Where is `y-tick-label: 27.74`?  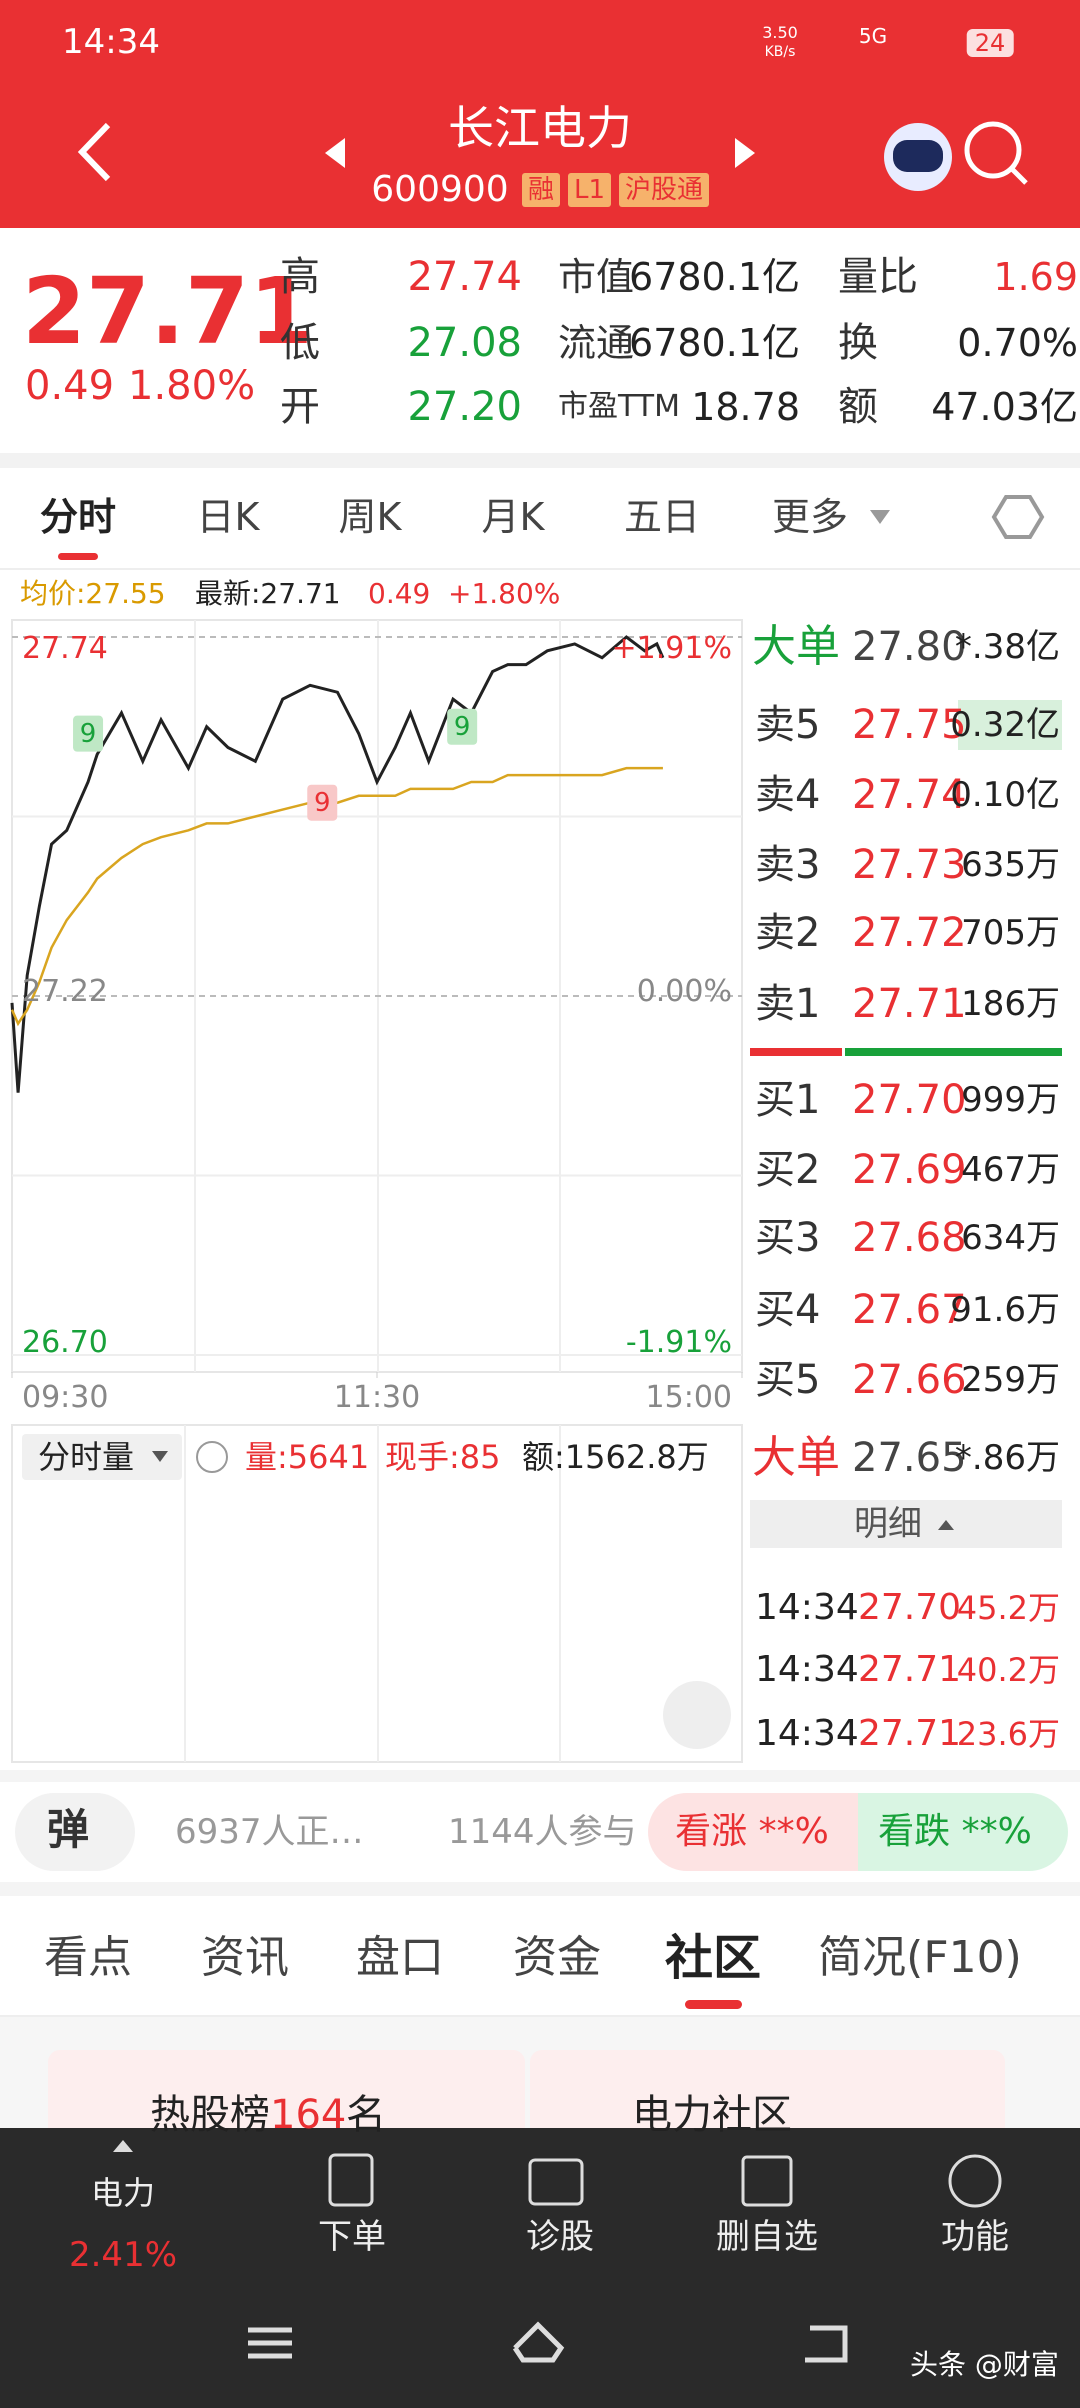
y-tick-label: 27.74 is located at coordinates (65, 648).